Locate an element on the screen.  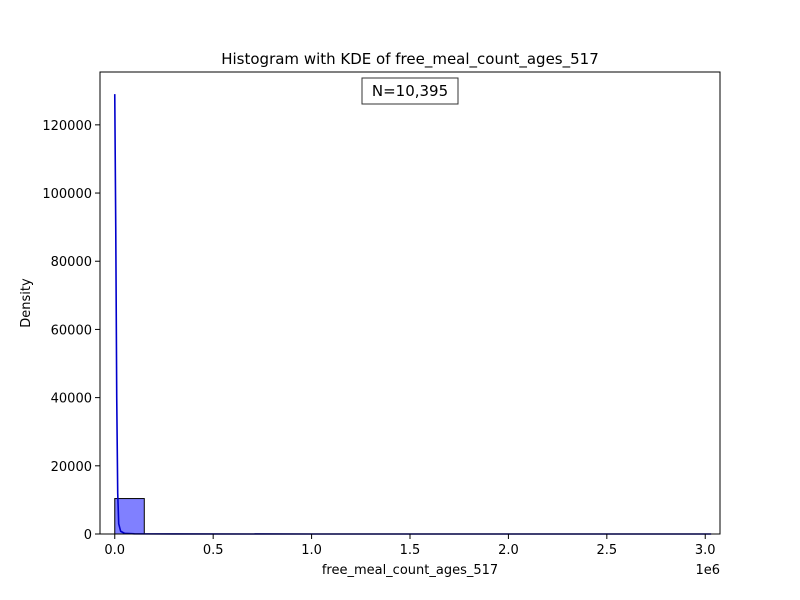
x-tick-label: 2.0 is located at coordinates (508, 550).